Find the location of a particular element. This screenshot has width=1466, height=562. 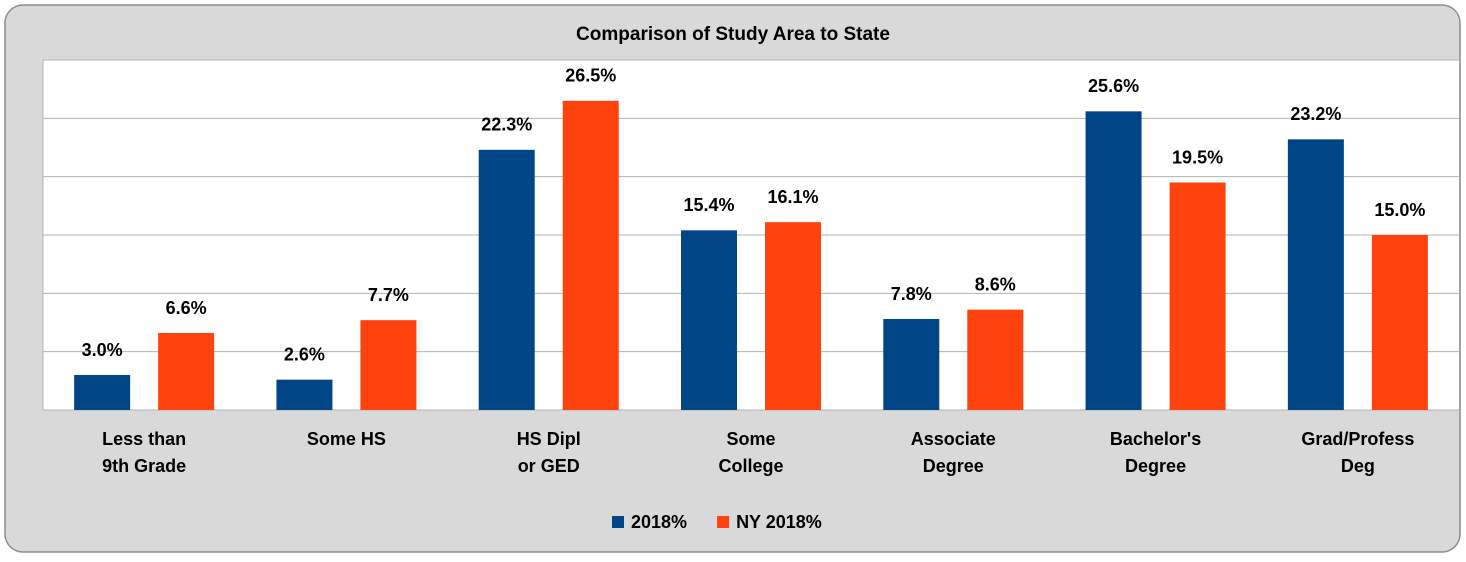

data-label: 19.5% is located at coordinates (1197, 157).